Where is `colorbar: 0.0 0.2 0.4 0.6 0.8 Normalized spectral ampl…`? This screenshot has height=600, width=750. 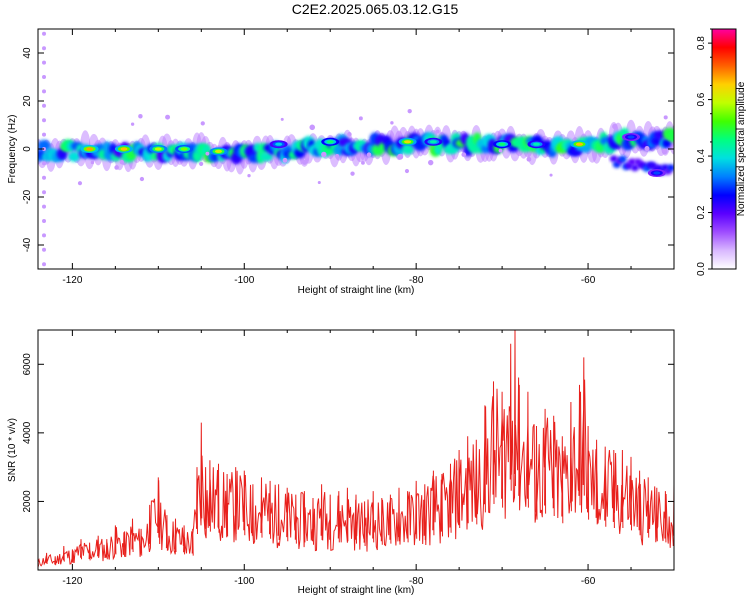
colorbar: 0.0 0.2 0.4 0.6 0.8 Normalized spectral ampl… is located at coordinates (721, 152).